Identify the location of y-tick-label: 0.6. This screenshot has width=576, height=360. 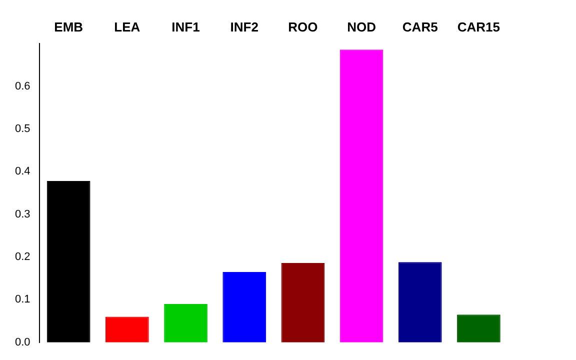
(22, 86).